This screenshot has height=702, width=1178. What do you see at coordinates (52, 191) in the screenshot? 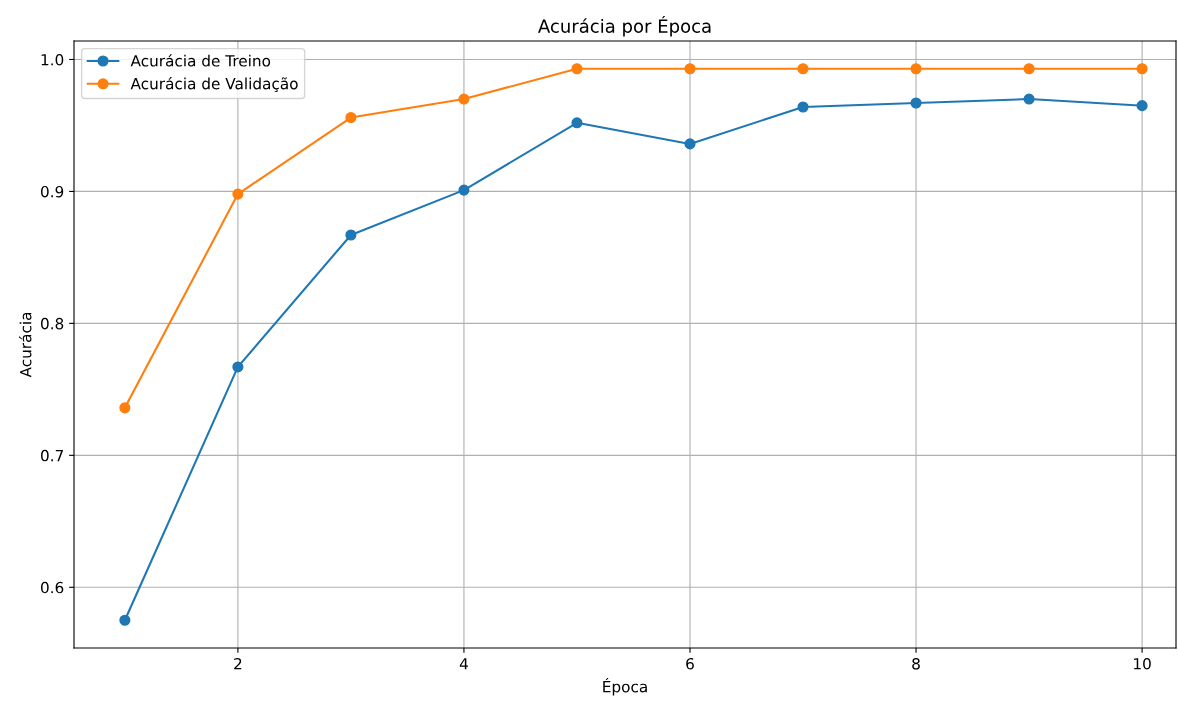
I see `y-tick-label: 0.9` at bounding box center [52, 191].